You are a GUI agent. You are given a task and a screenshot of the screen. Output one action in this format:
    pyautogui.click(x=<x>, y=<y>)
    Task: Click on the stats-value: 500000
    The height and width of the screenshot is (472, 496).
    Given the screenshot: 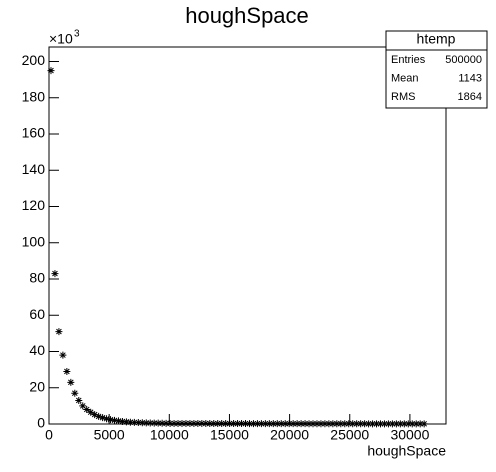 What is the action you would take?
    pyautogui.click(x=463, y=60)
    